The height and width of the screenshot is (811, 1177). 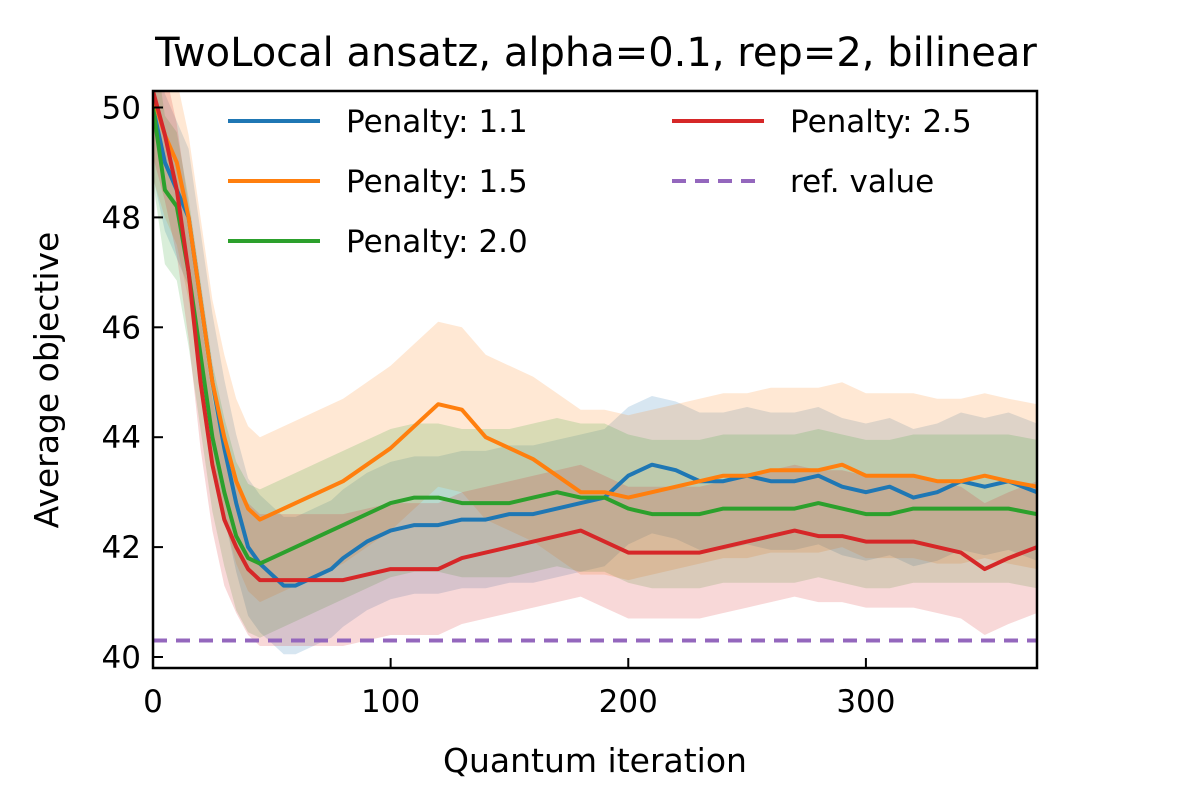 What do you see at coordinates (437, 242) in the screenshot?
I see `legend-label: Penalty: 2.0` at bounding box center [437, 242].